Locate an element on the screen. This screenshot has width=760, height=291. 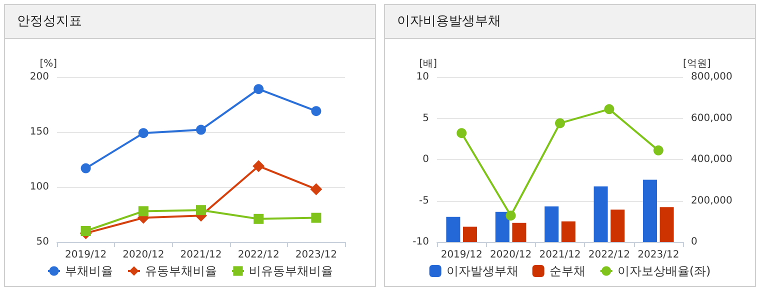
legend-label: 비유동부채비율 is located at coordinates (291, 271).